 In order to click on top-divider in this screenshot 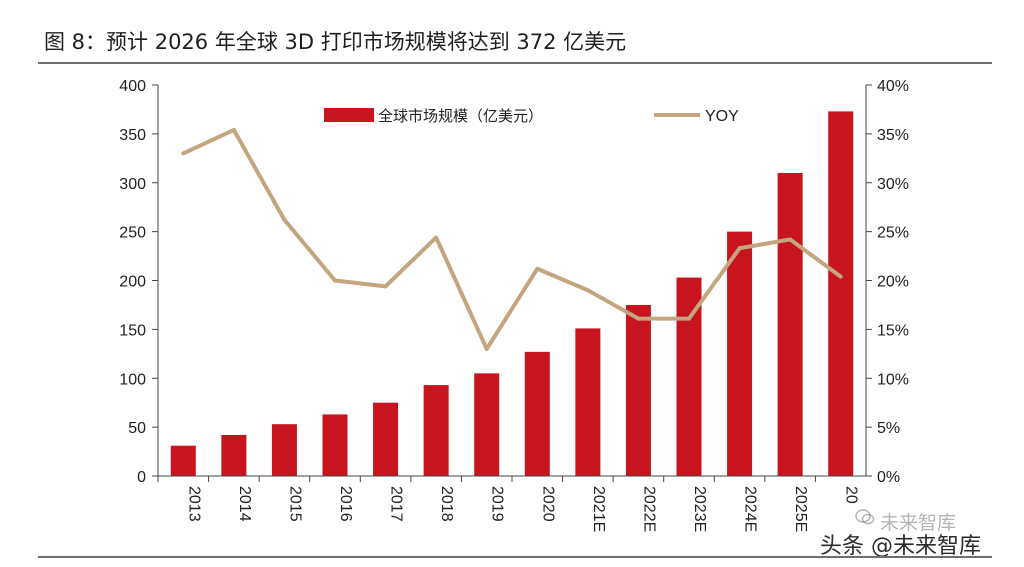, I will do `click(515, 63)`.